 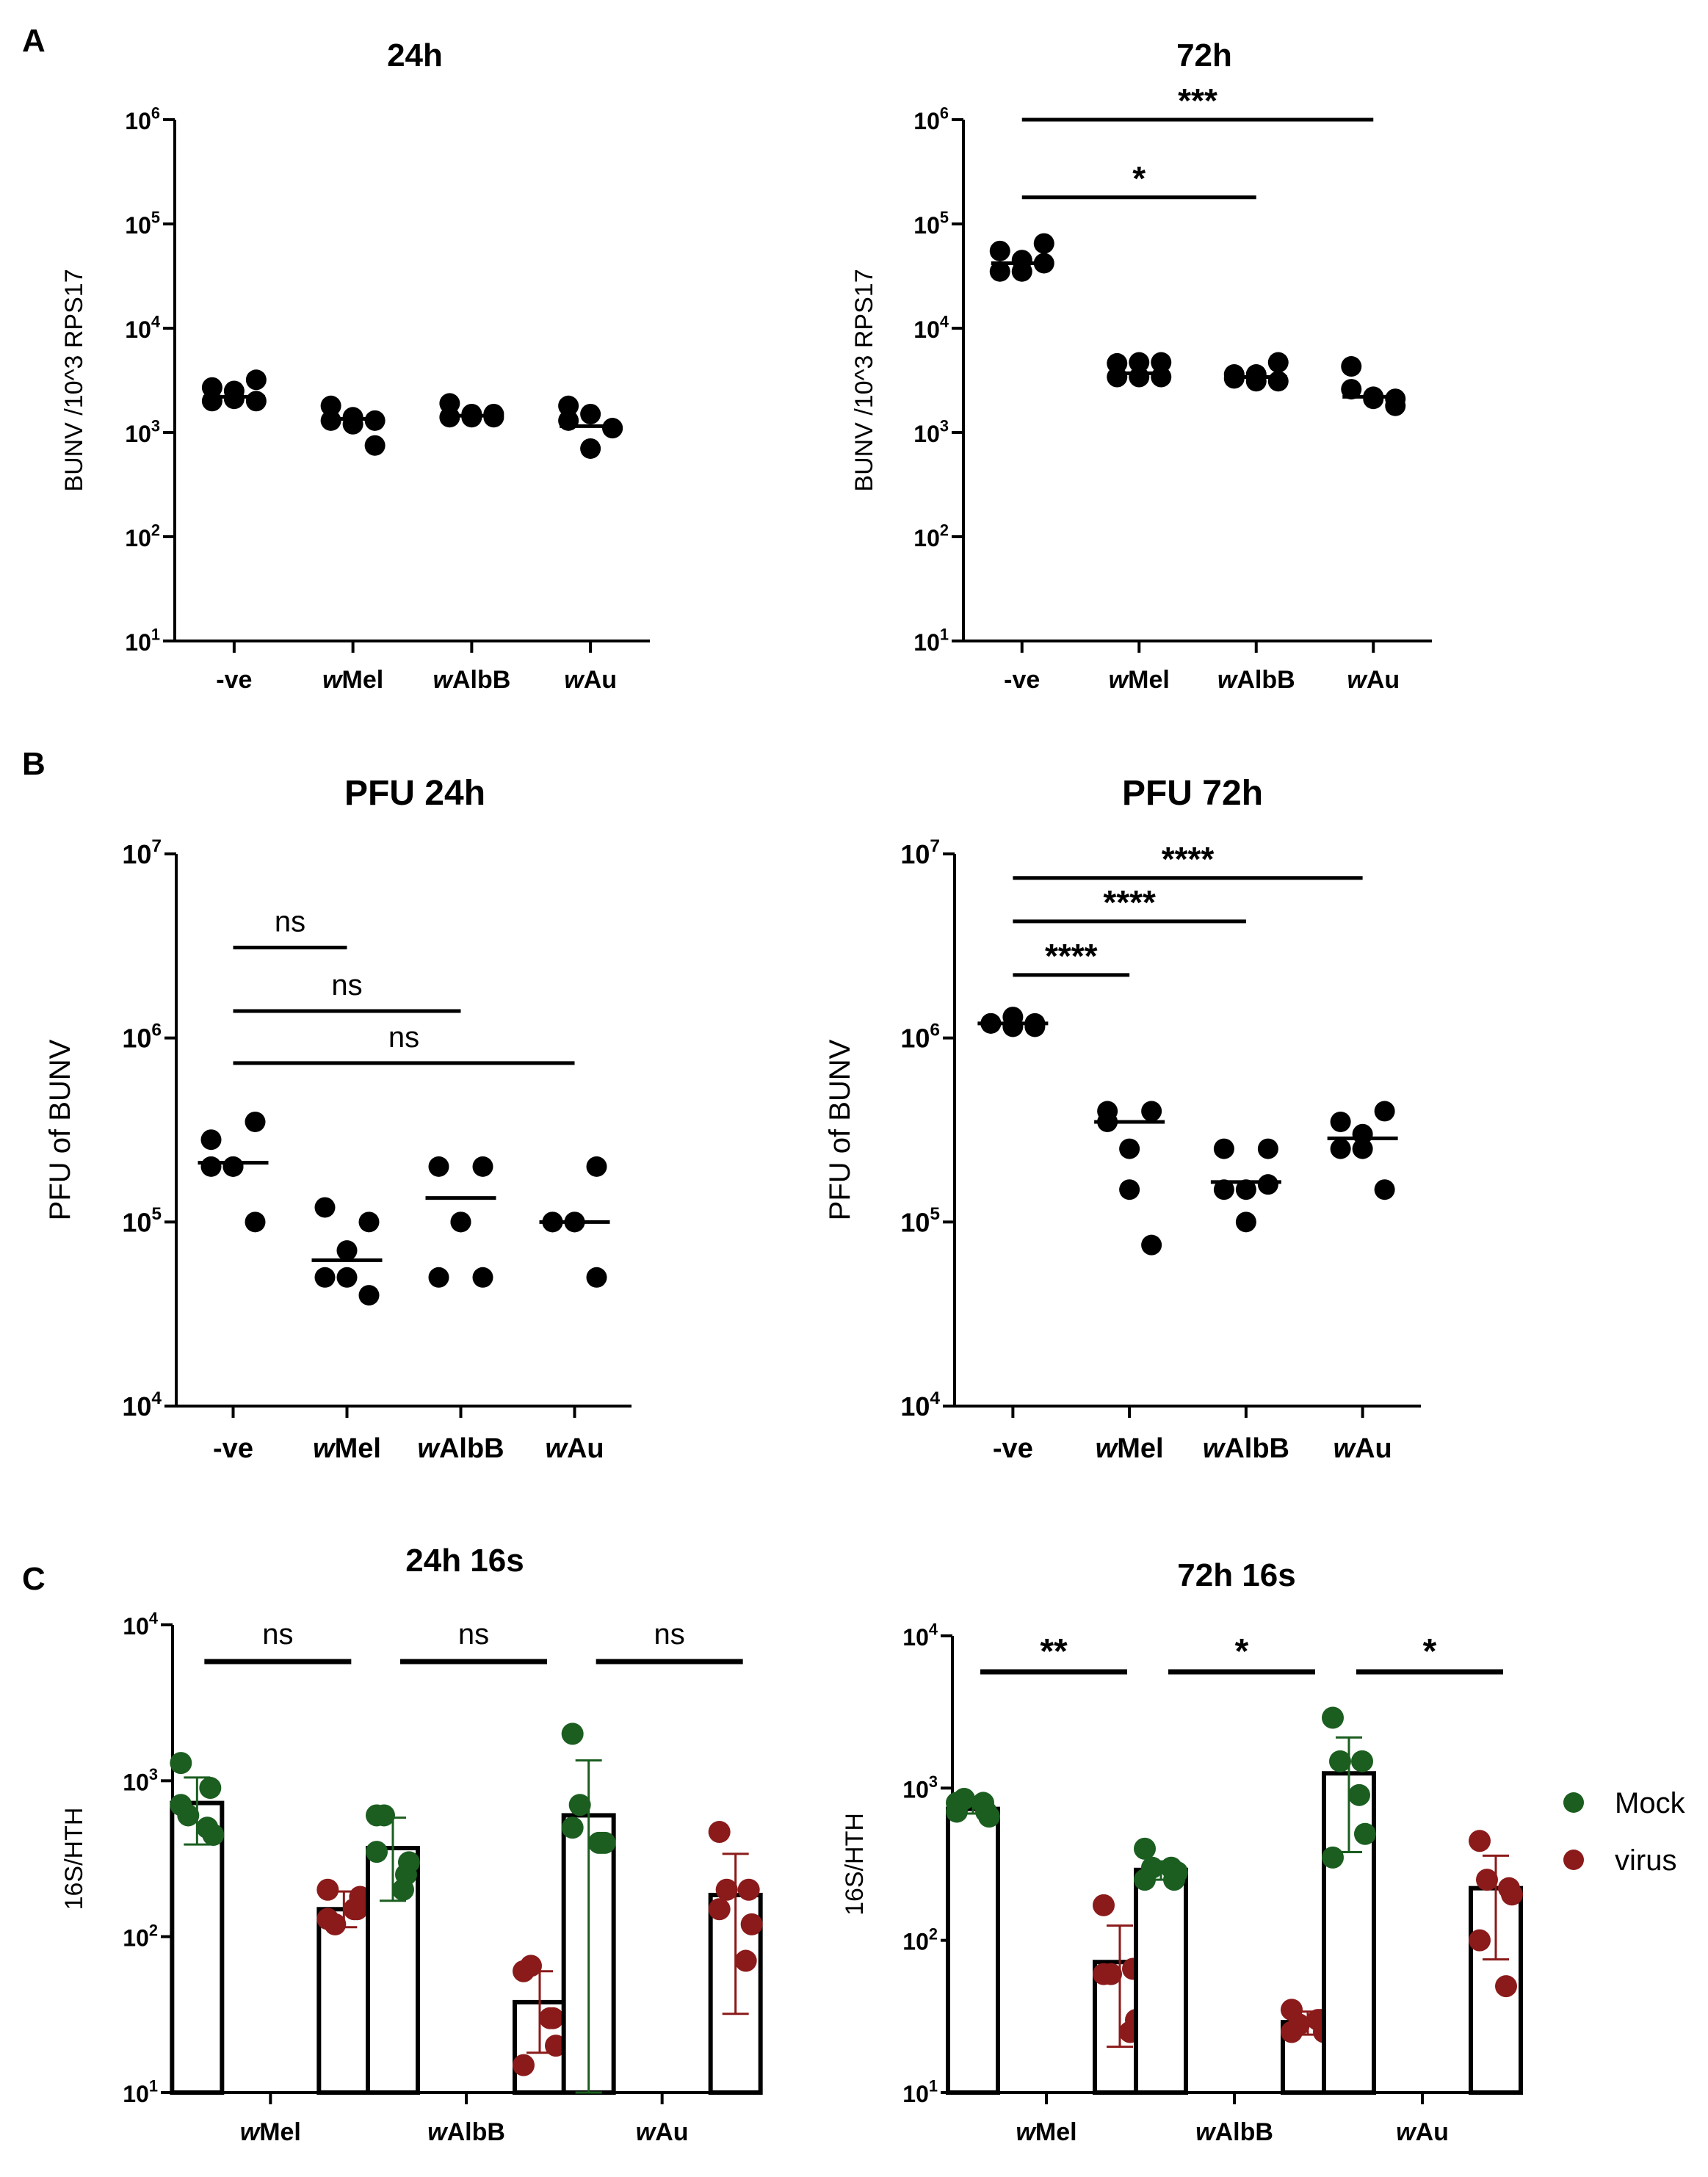 I want to click on legend-label-mock: Mock, so click(x=1650, y=1803).